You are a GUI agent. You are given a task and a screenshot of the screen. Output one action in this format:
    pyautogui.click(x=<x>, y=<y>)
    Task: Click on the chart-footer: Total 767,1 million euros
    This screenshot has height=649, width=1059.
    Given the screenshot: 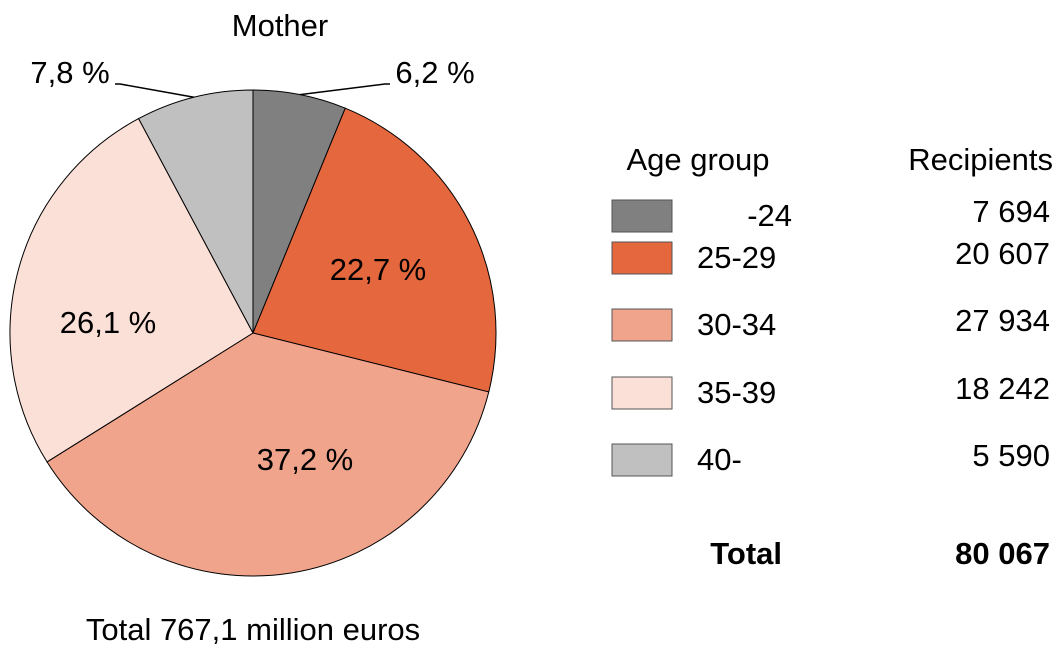 What is the action you would take?
    pyautogui.click(x=253, y=629)
    